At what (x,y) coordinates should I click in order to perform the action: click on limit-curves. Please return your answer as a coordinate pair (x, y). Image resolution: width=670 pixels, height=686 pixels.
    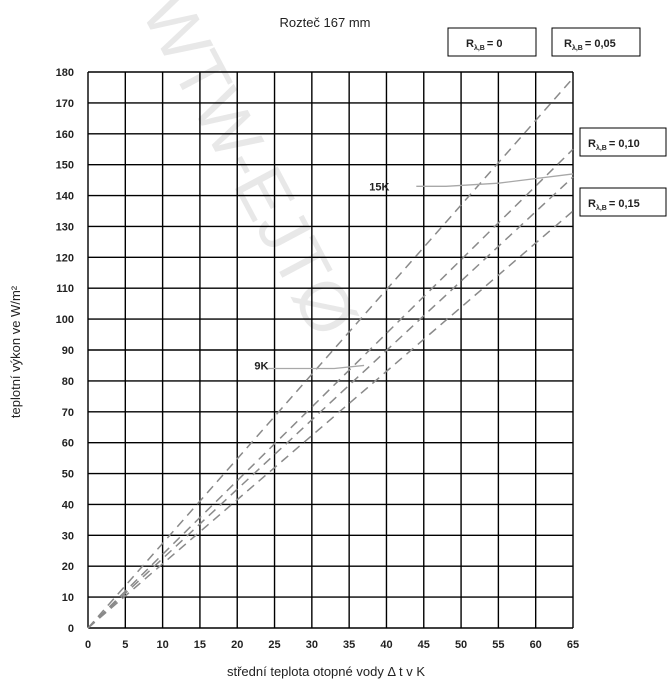
    Looking at the image, I should click on (420, 271).